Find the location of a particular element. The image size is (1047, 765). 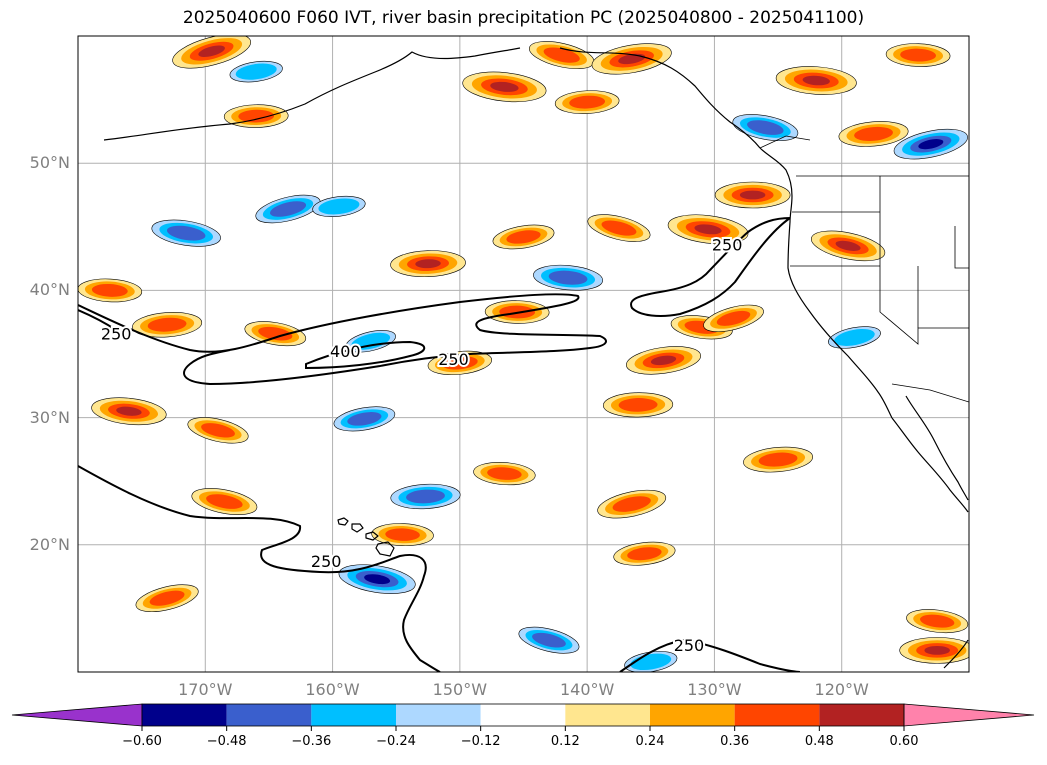

ivt-contour-label: 400 is located at coordinates (345, 351).